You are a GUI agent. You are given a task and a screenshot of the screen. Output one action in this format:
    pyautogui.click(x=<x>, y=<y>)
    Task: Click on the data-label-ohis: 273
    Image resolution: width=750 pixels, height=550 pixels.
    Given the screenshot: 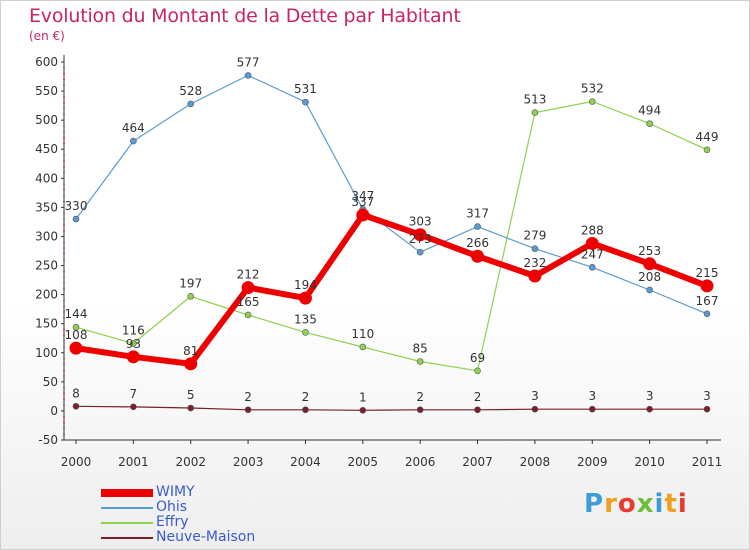 What is the action you would take?
    pyautogui.click(x=420, y=239)
    